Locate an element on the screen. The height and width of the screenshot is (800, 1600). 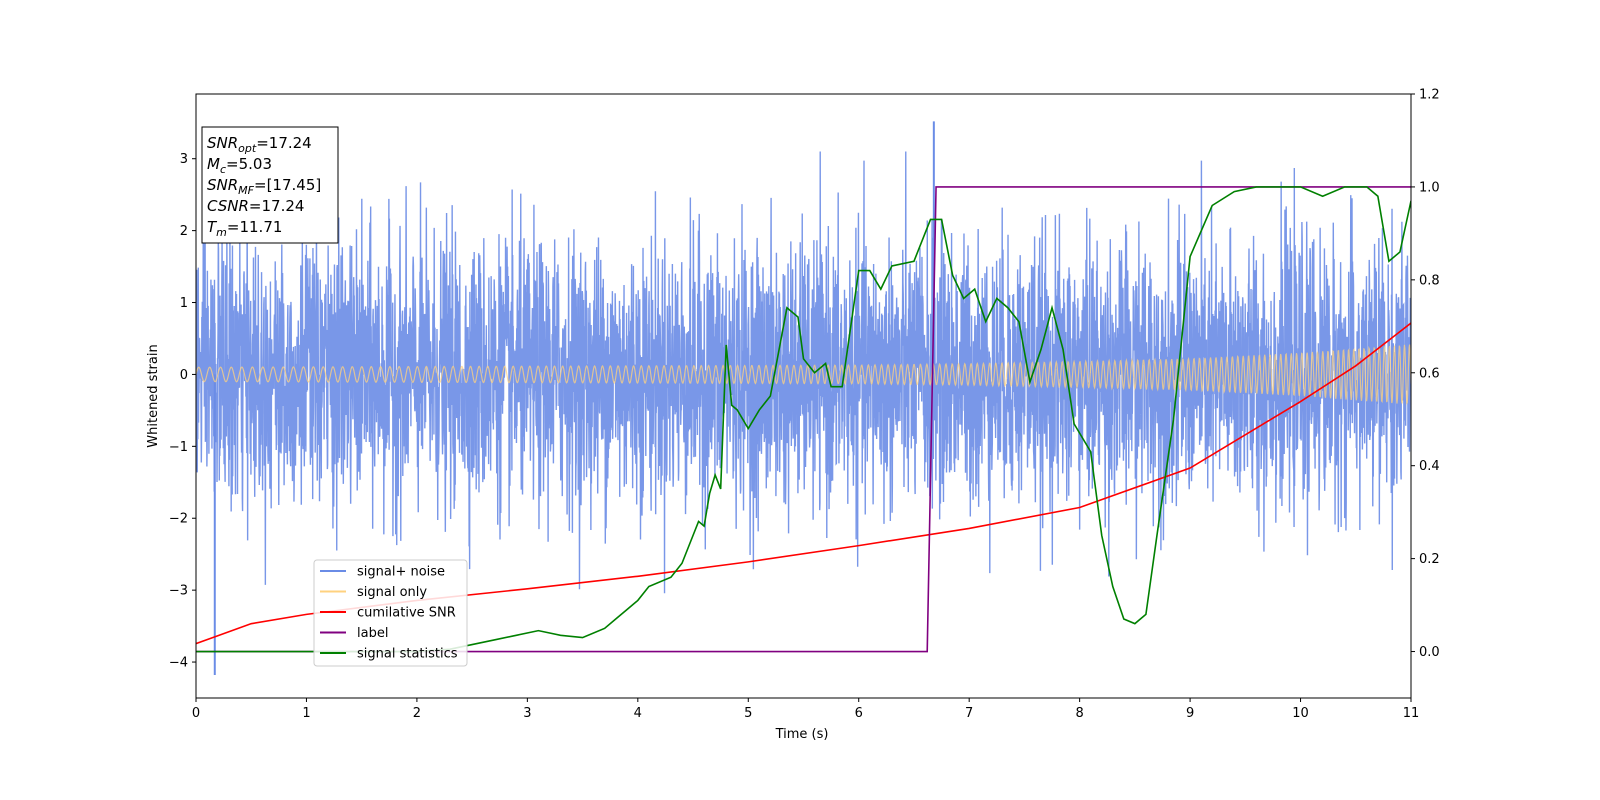
x-tick-label: 7 is located at coordinates (969, 713).